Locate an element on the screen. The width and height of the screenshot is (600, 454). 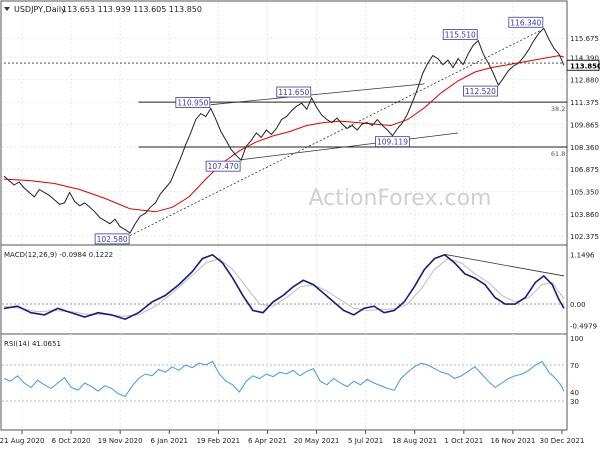
price-tick-label: 109.865 is located at coordinates (584, 126).